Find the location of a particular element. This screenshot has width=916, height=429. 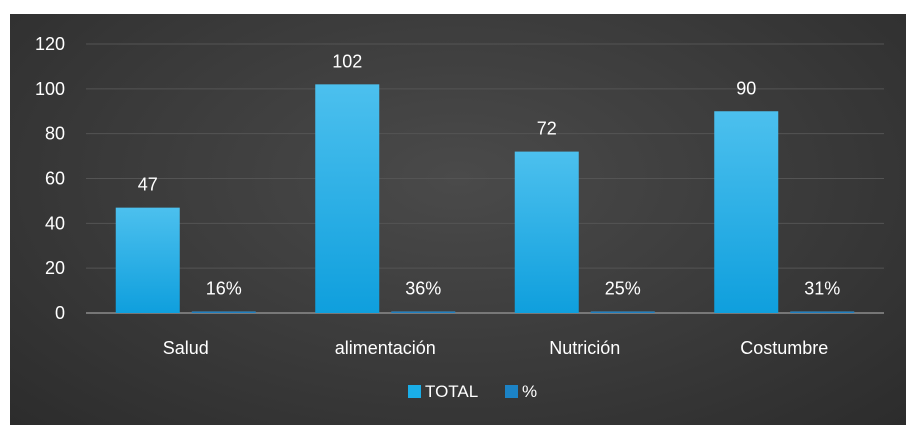

data-label: 72 is located at coordinates (547, 129).